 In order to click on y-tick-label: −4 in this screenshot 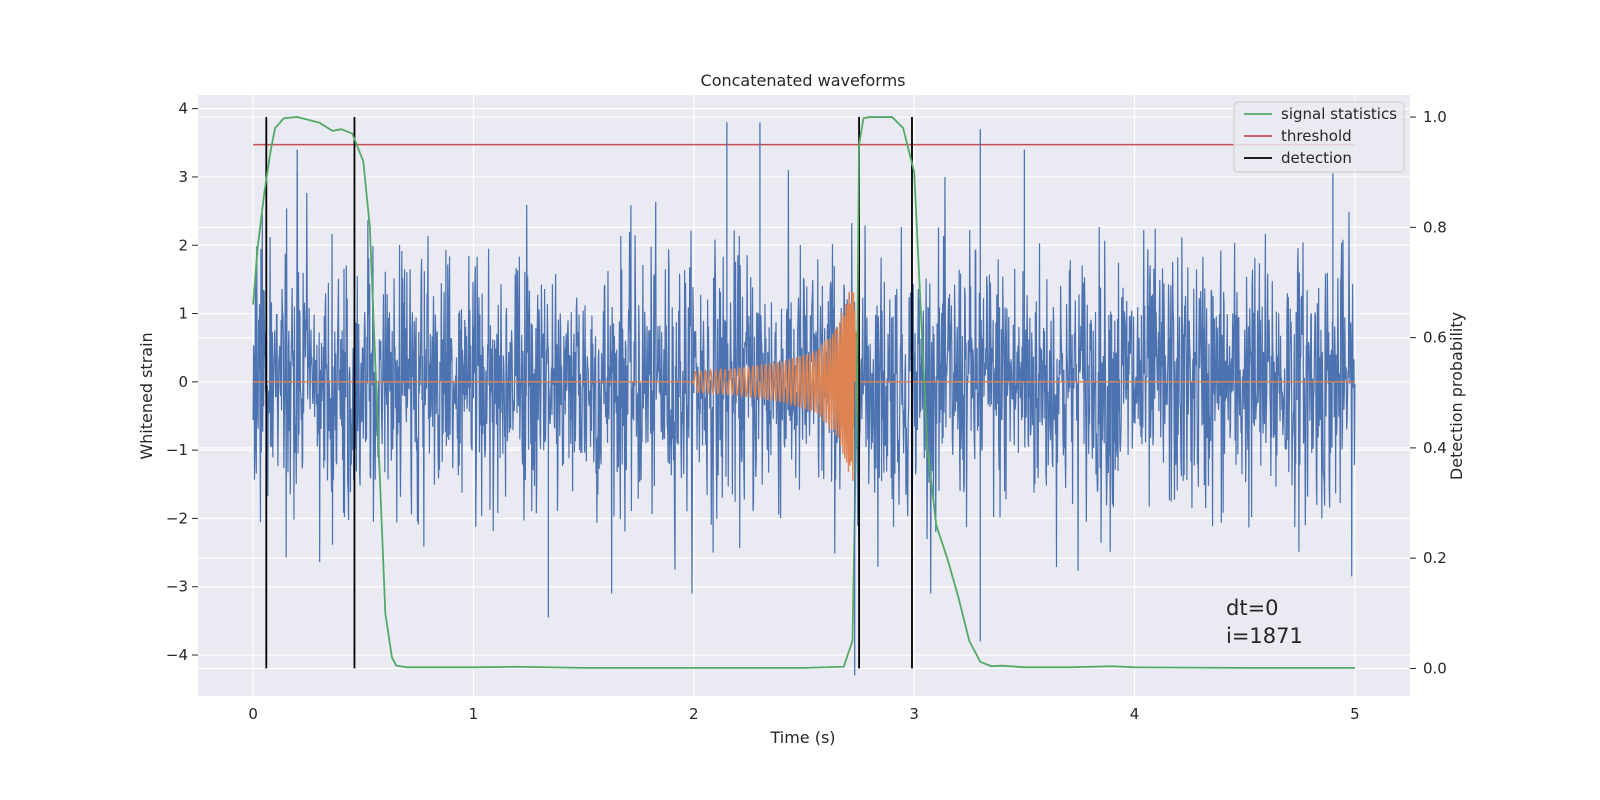, I will do `click(177, 655)`.